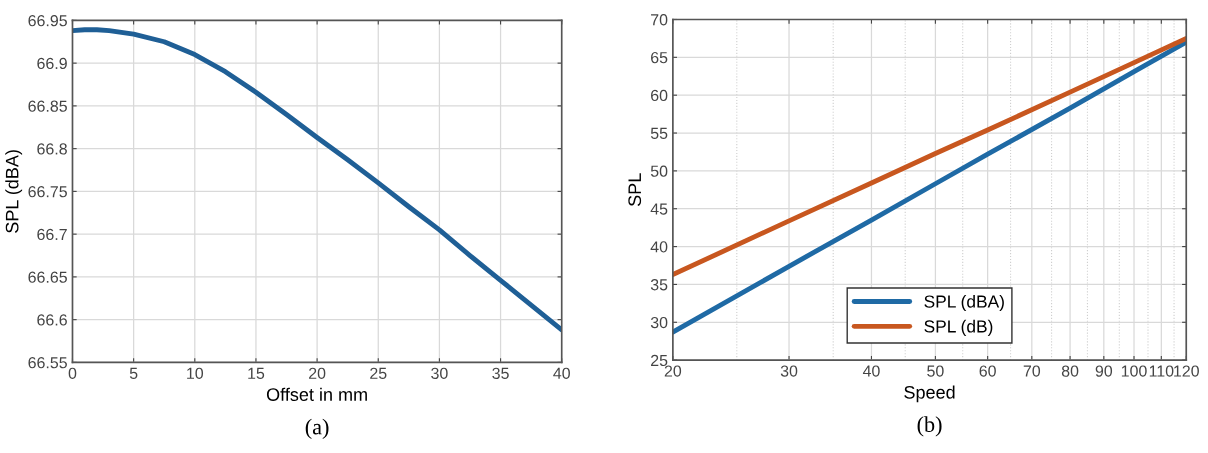 The height and width of the screenshot is (453, 1208). What do you see at coordinates (47, 277) in the screenshot?
I see `y-tick-label: 66.65` at bounding box center [47, 277].